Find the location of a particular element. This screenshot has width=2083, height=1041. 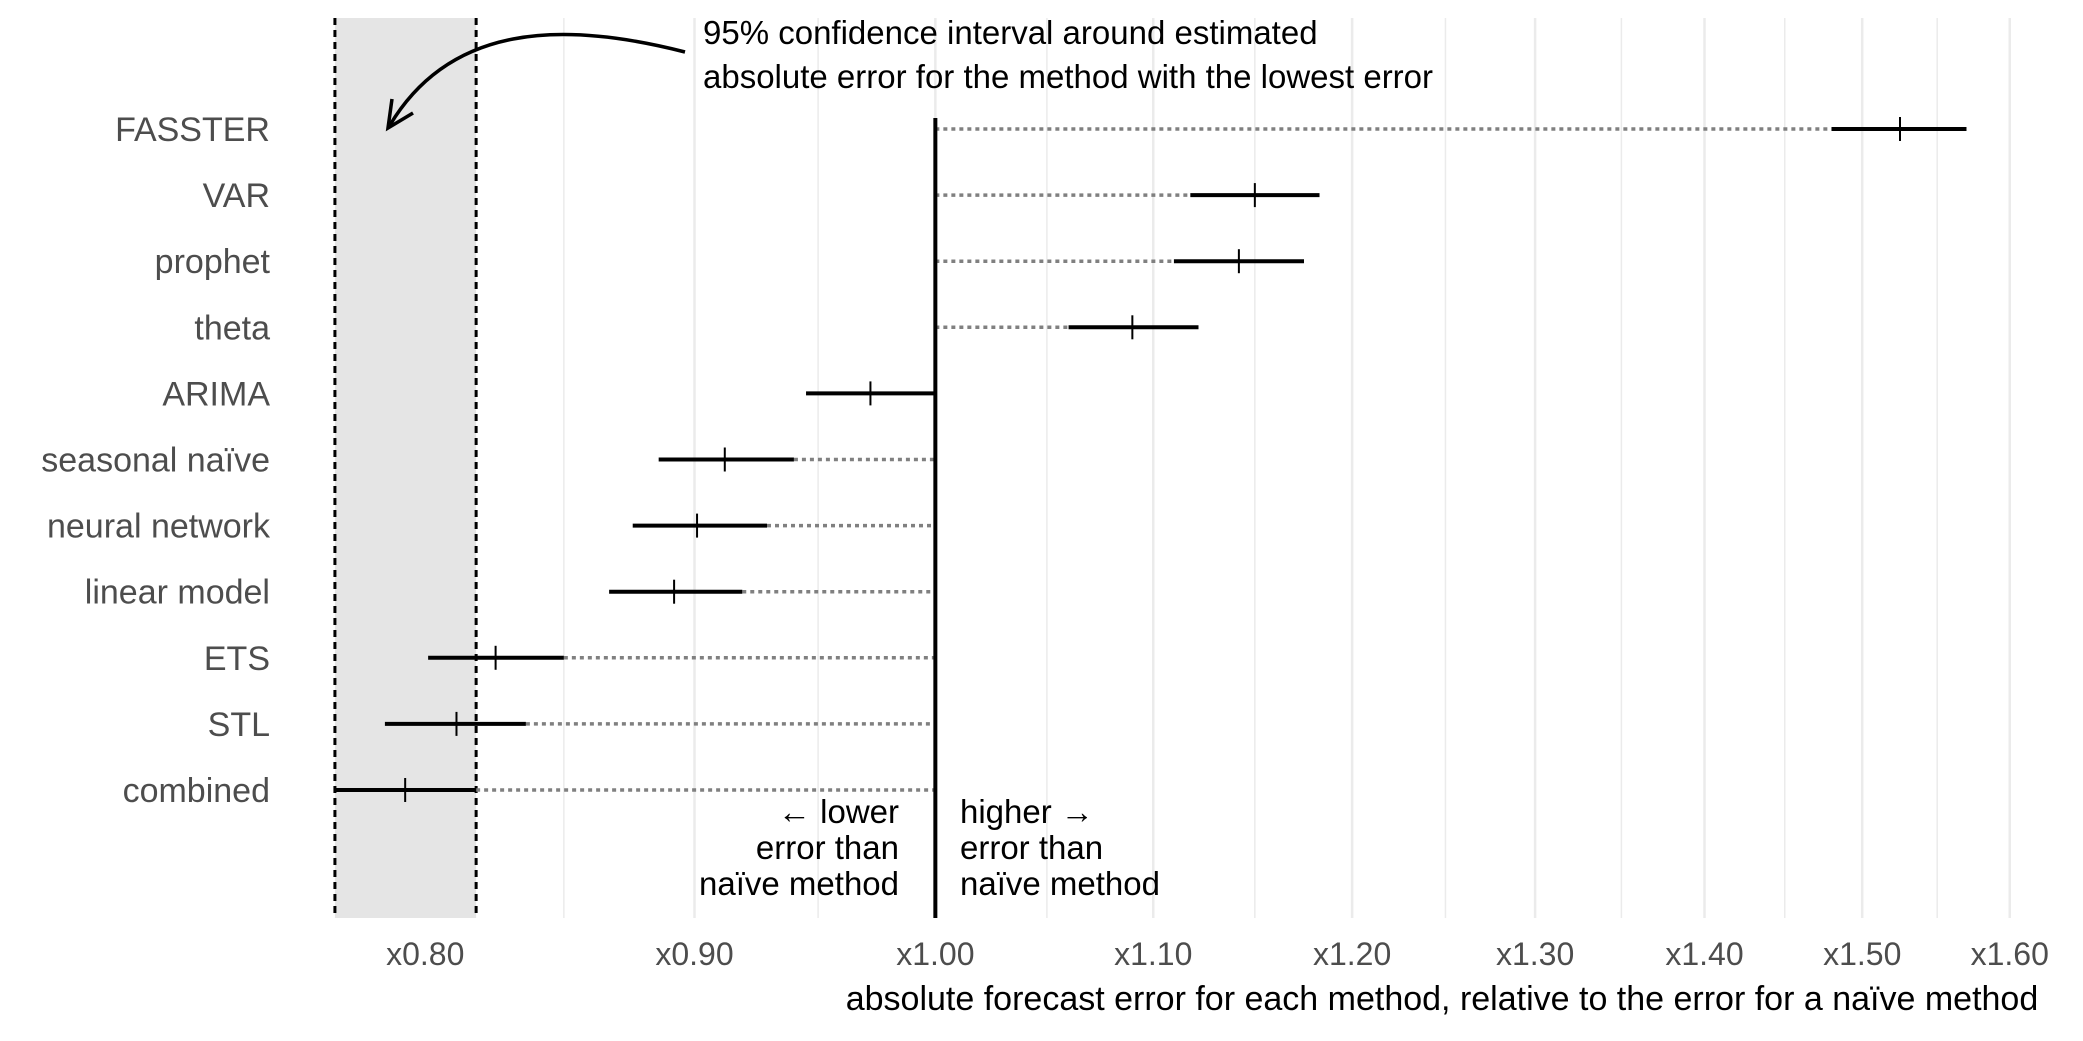

method-label: prophet is located at coordinates (213, 262).